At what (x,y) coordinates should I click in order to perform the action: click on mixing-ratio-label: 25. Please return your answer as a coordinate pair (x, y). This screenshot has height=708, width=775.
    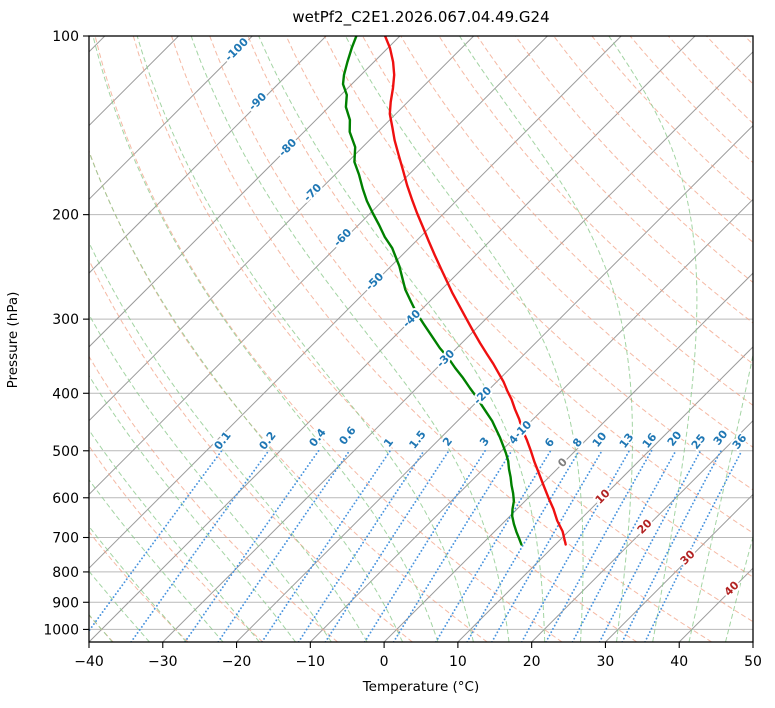
    Looking at the image, I should click on (699, 442).